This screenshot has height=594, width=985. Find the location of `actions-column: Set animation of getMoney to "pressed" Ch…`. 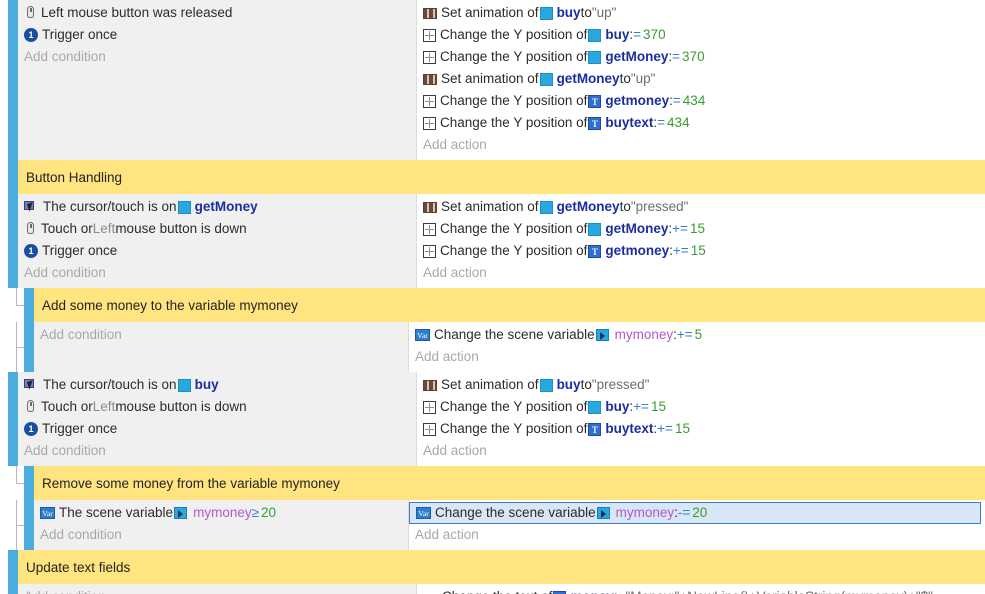

actions-column: Set animation of getMoney to "pressed" Ch… is located at coordinates (701, 241).